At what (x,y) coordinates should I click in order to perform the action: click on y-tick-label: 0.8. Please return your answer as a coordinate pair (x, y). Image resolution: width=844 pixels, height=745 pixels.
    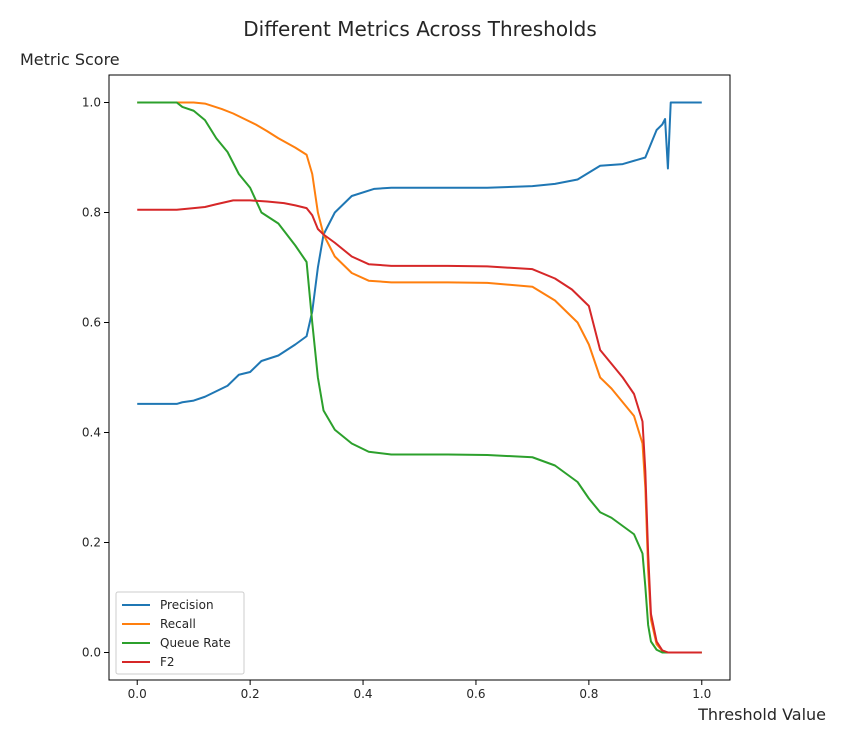
    Looking at the image, I should click on (91, 213).